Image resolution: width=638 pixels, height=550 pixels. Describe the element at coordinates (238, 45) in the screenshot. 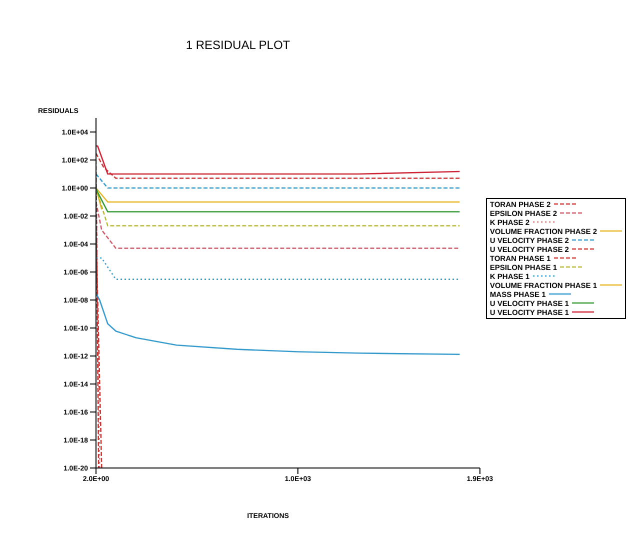

I see `chart-title: 1 RESIDUAL PLOT` at that location.